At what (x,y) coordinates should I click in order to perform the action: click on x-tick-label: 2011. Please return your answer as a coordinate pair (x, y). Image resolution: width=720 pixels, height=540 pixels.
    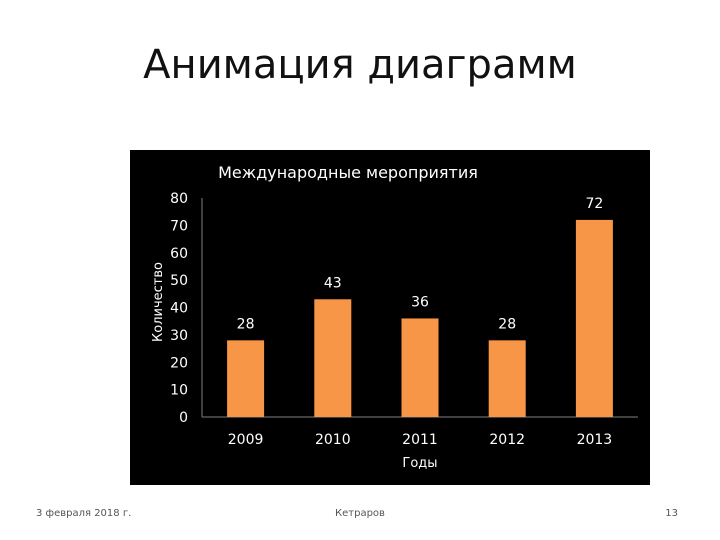
    Looking at the image, I should click on (420, 440).